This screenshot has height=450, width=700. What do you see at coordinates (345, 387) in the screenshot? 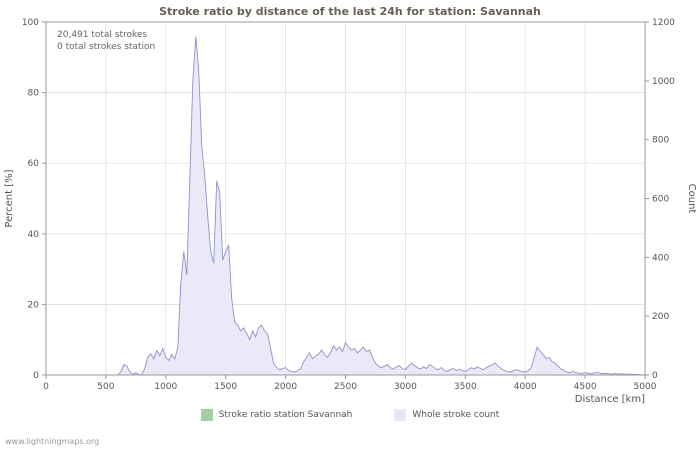
I see `x-tick-label: 2500` at bounding box center [345, 387].